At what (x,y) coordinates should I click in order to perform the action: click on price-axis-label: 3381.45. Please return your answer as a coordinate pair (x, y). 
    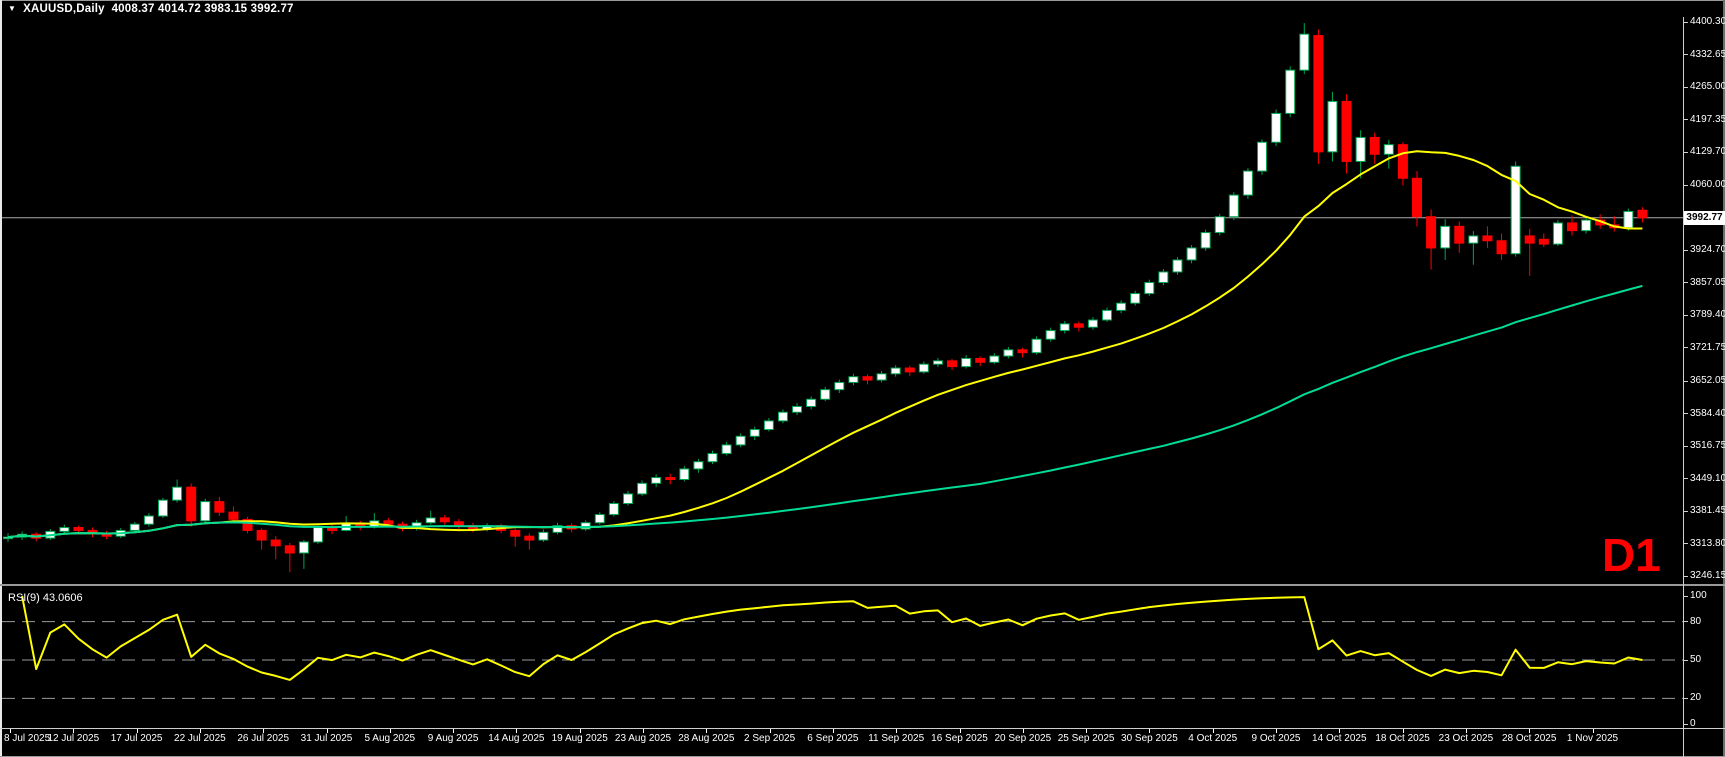
    Looking at the image, I should click on (1707, 511).